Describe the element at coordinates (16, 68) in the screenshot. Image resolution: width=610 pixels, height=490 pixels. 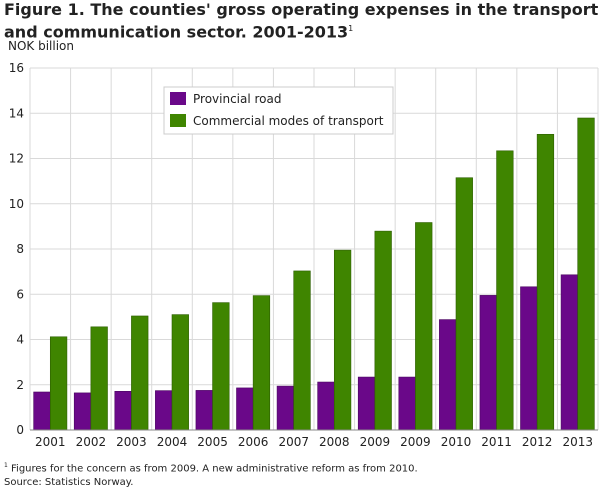
I see `y-tick-label: 16` at that location.